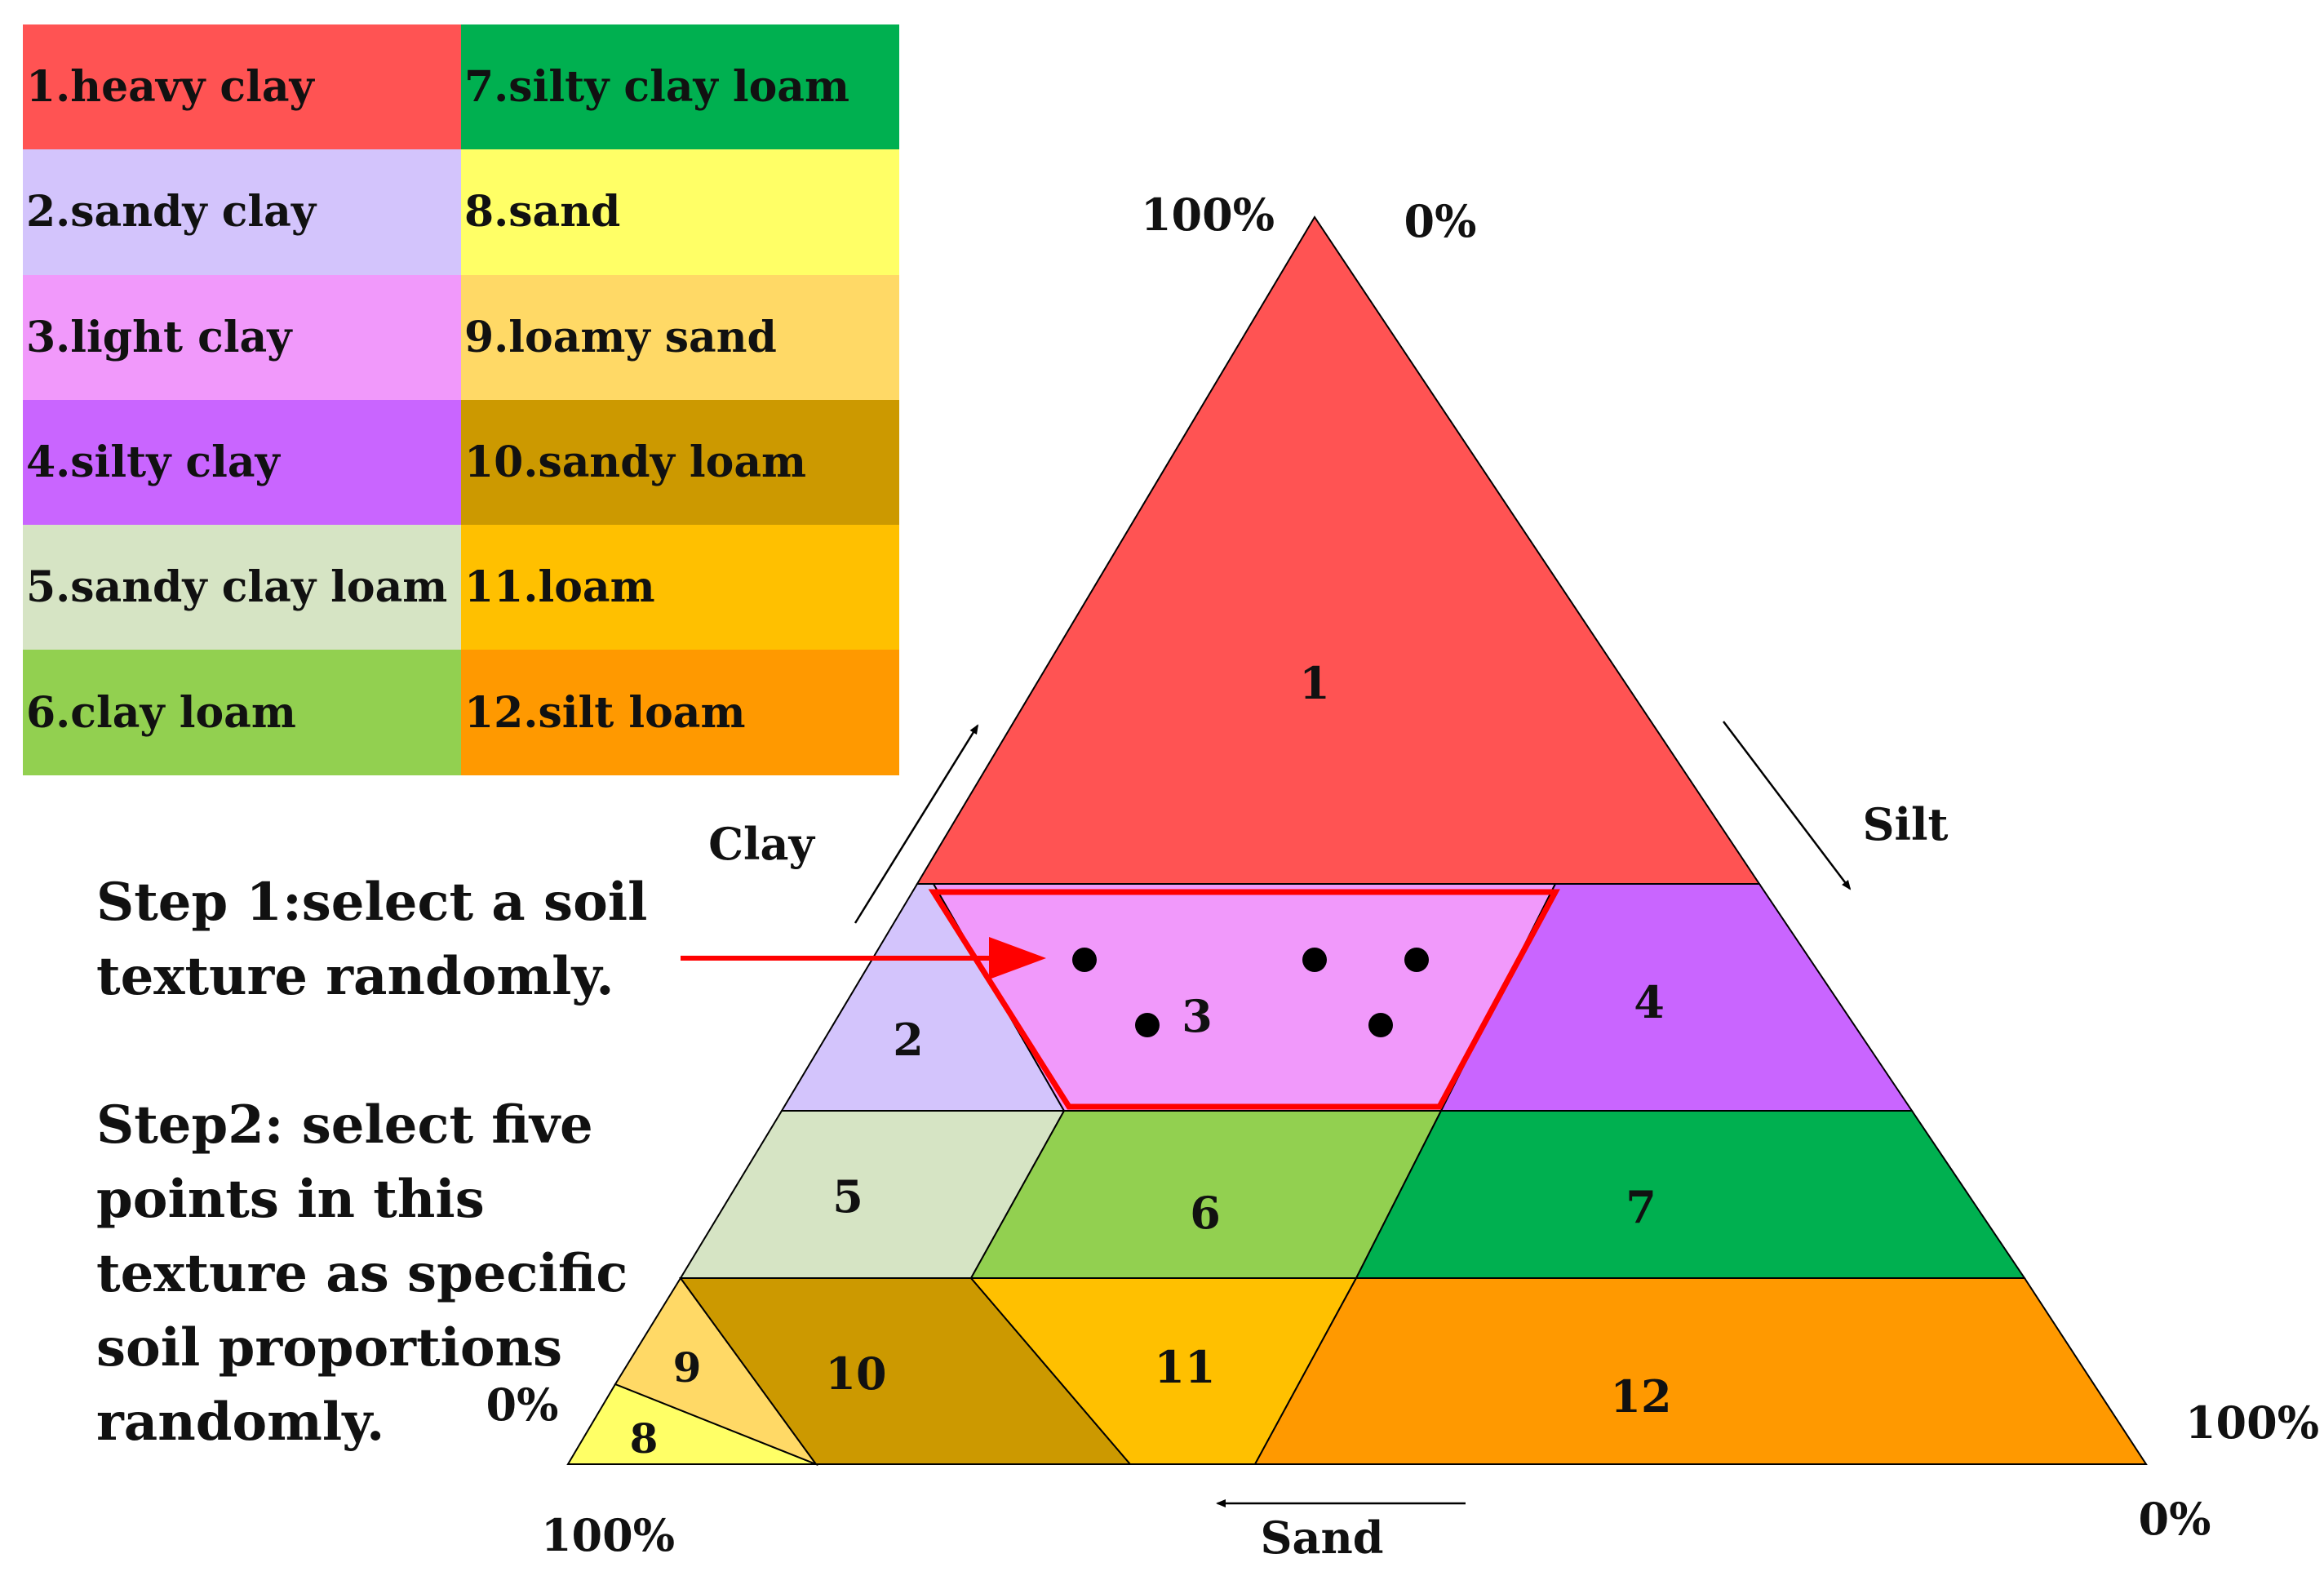 This screenshot has width=2324, height=1576. What do you see at coordinates (1205, 1213) in the screenshot?
I see `region-label-6: 6` at bounding box center [1205, 1213].